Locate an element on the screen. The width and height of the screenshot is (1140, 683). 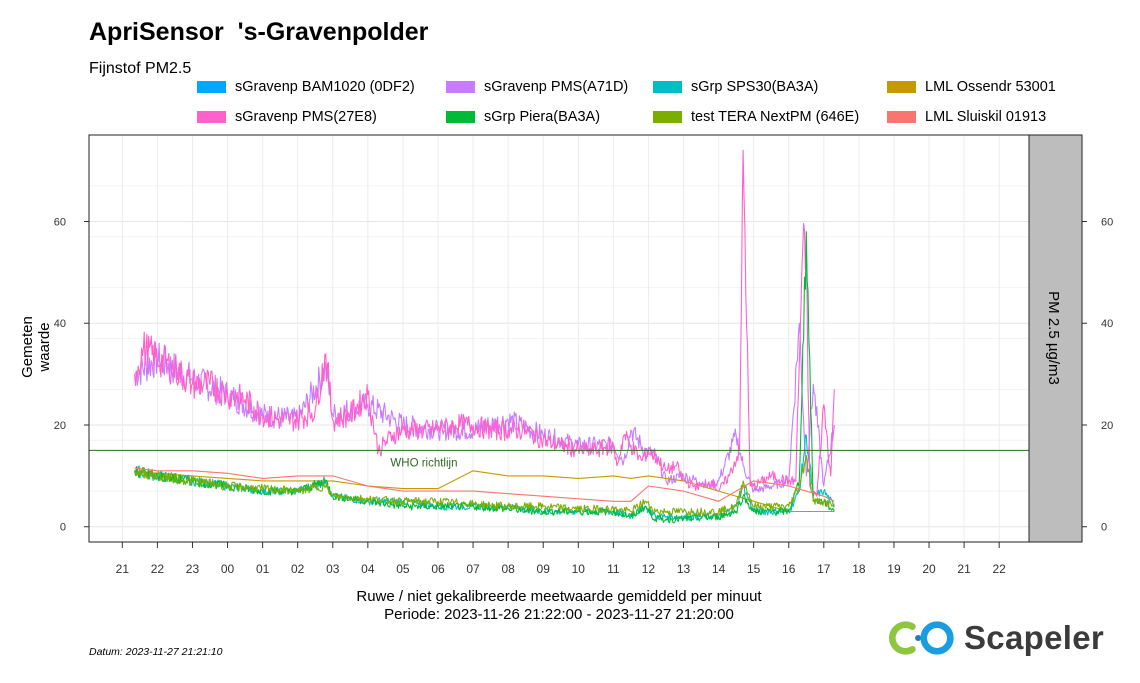
y-tick-label: 20 is located at coordinates (60, 426).